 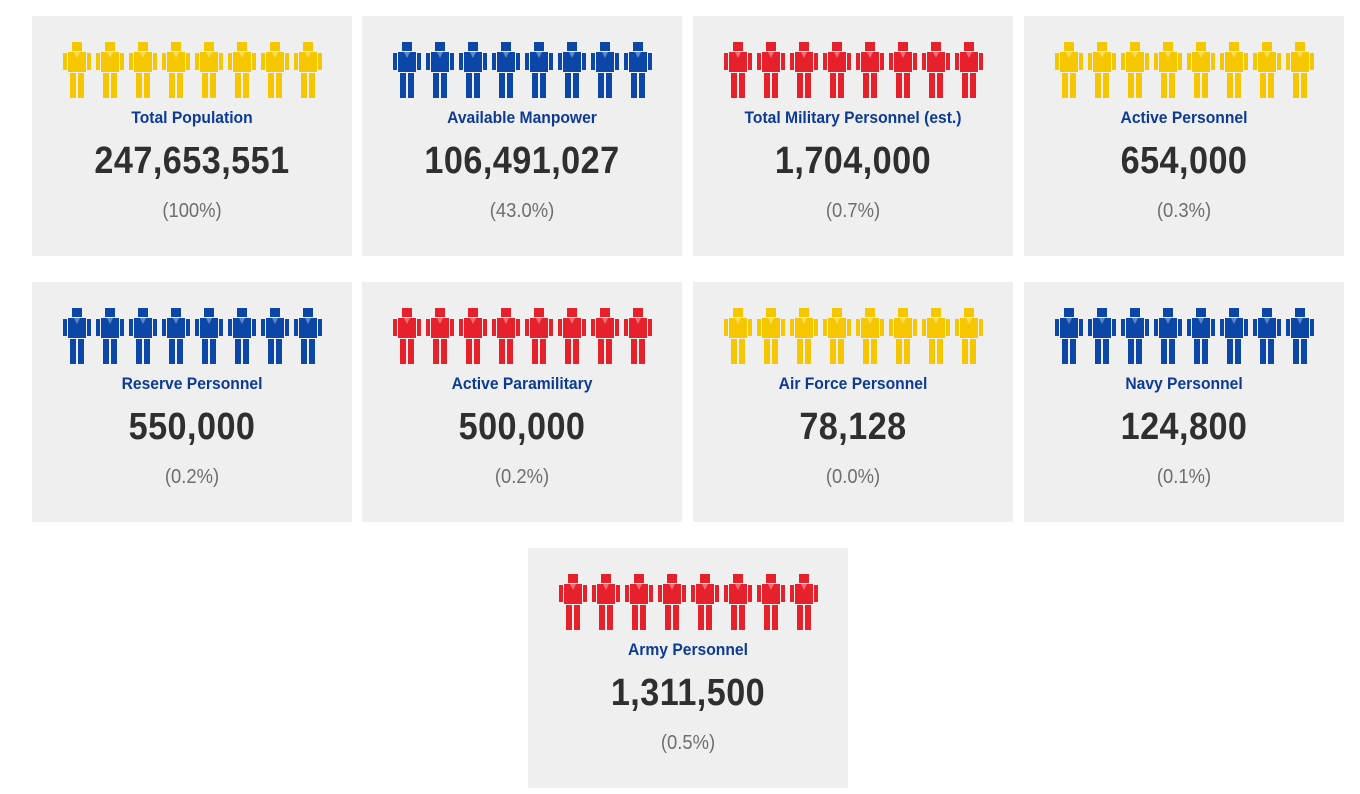 What do you see at coordinates (853, 402) in the screenshot?
I see `stat-card-air-force-personnel: Air Force Personnel 78,128 (0.0%)` at bounding box center [853, 402].